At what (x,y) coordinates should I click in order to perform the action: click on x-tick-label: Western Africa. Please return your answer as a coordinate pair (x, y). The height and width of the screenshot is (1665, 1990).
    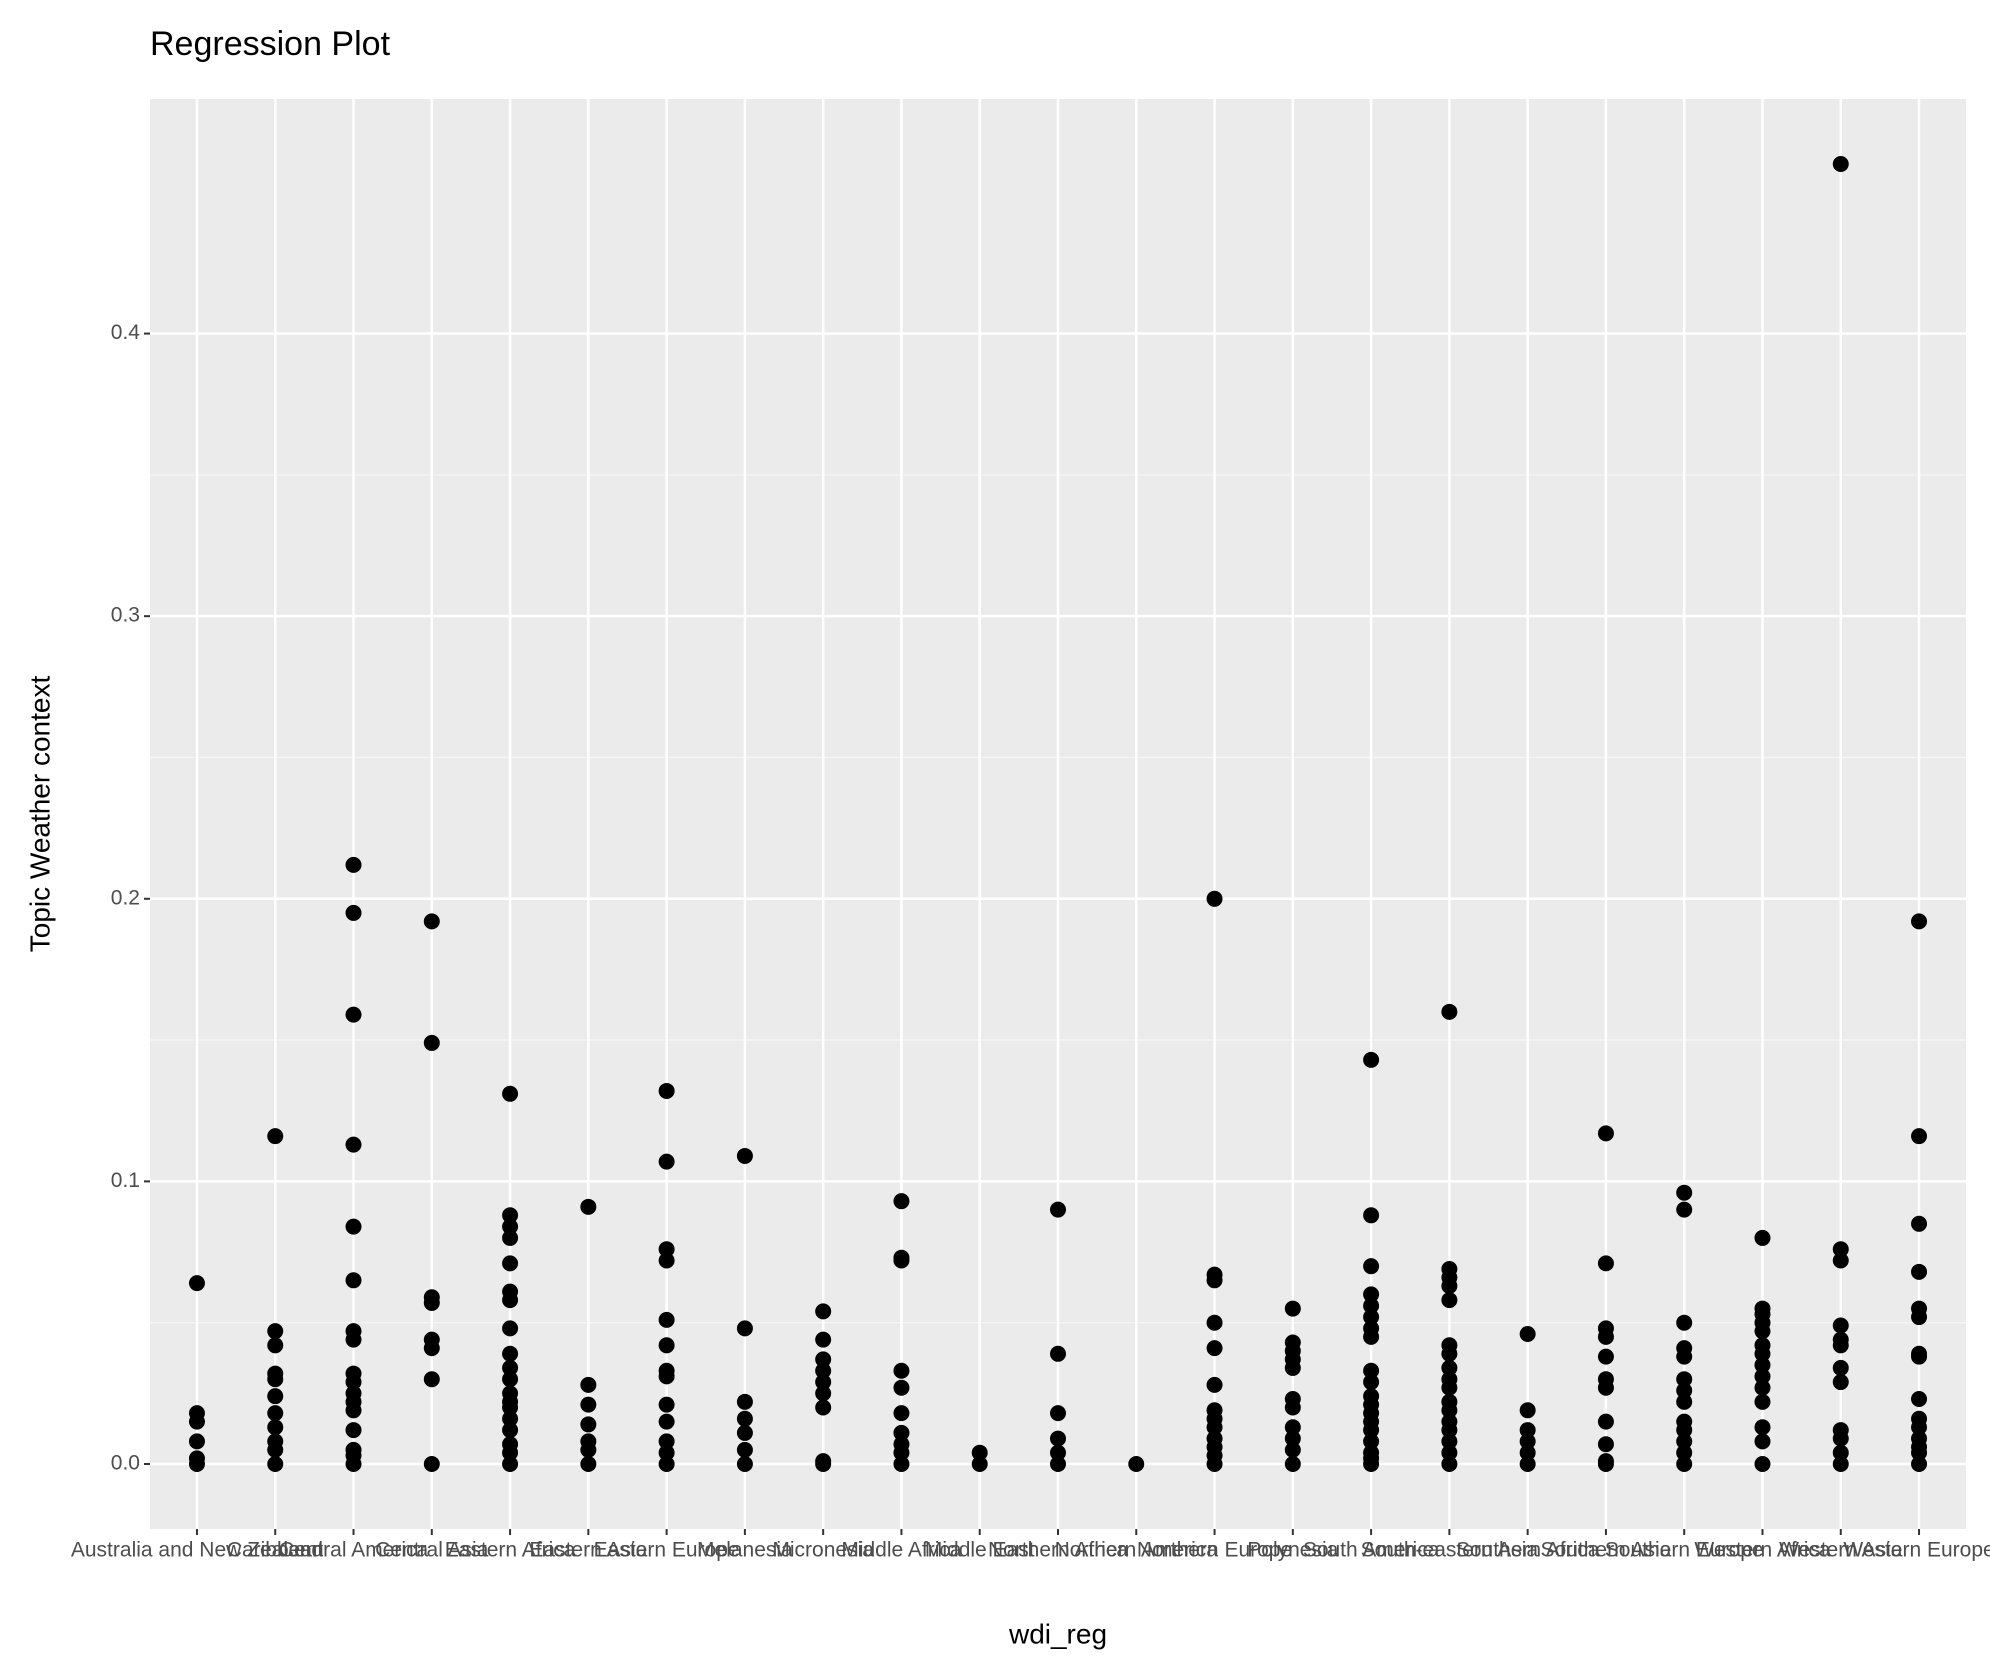
    Looking at the image, I should click on (1762, 1550).